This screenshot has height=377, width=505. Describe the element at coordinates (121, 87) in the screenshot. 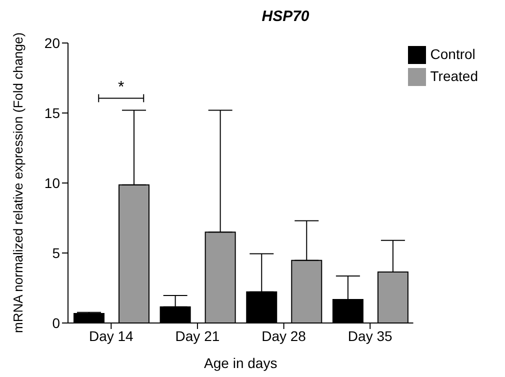

I see `annotation: *` at that location.